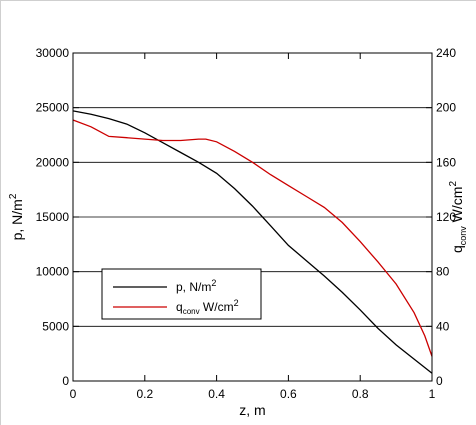 The height and width of the screenshot is (425, 476). What do you see at coordinates (213, 283) in the screenshot?
I see `legend-label-sup-0: 2` at bounding box center [213, 283].